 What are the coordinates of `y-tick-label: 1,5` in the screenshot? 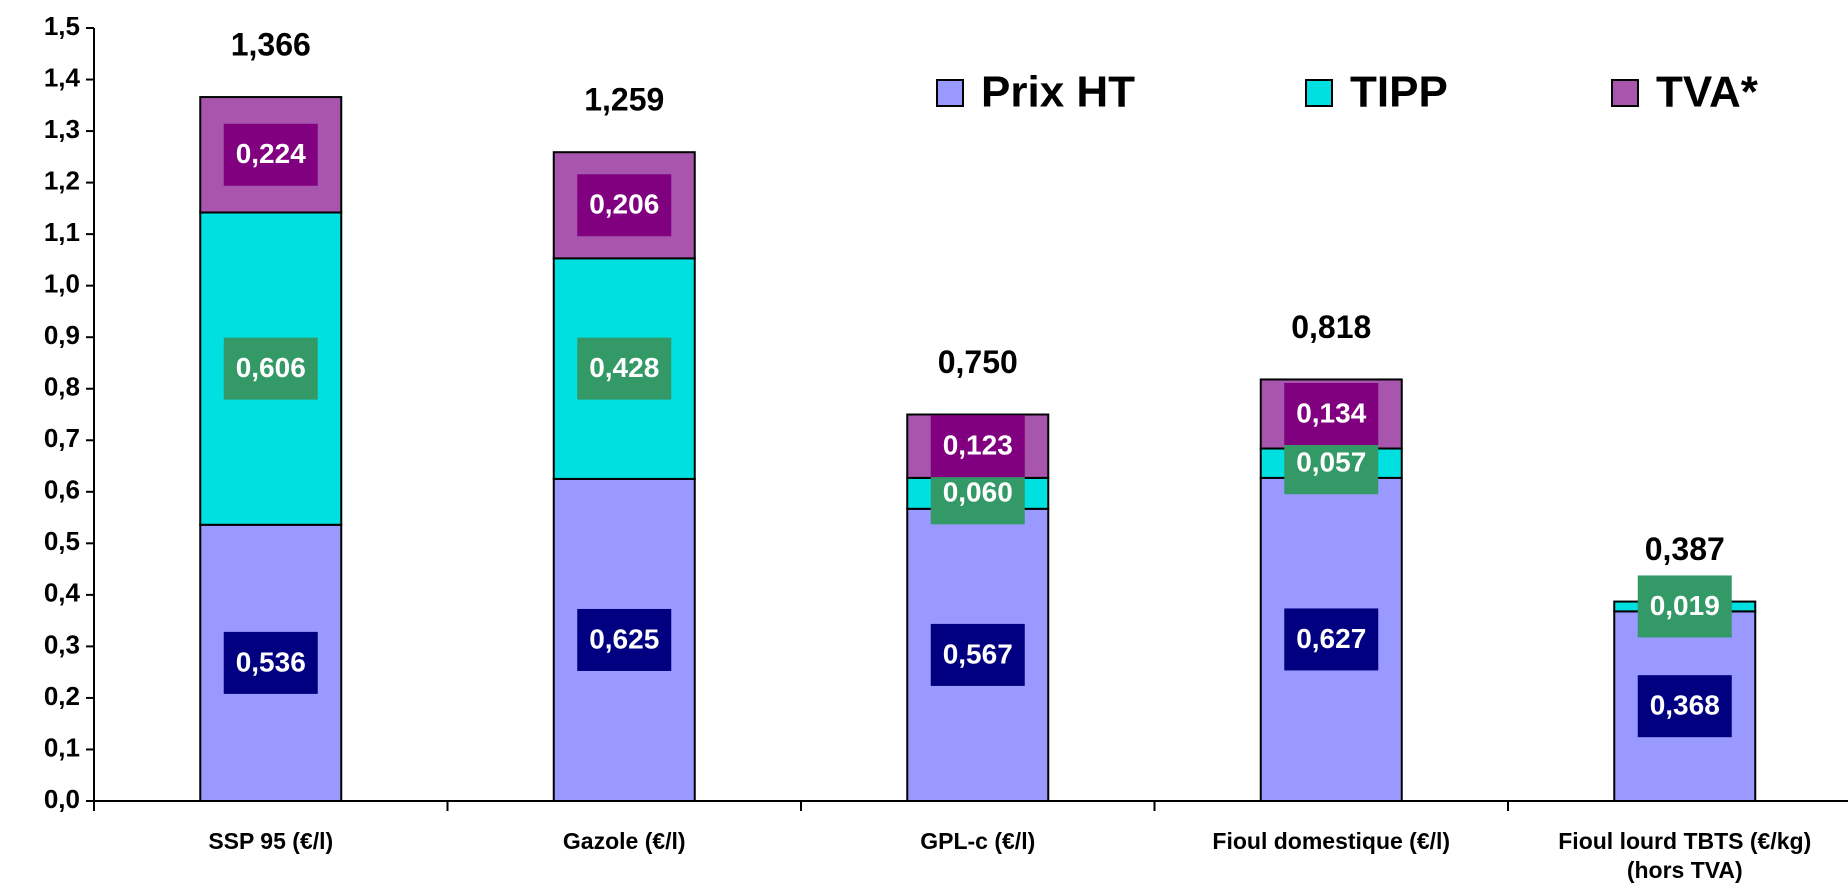 It's located at (62, 26).